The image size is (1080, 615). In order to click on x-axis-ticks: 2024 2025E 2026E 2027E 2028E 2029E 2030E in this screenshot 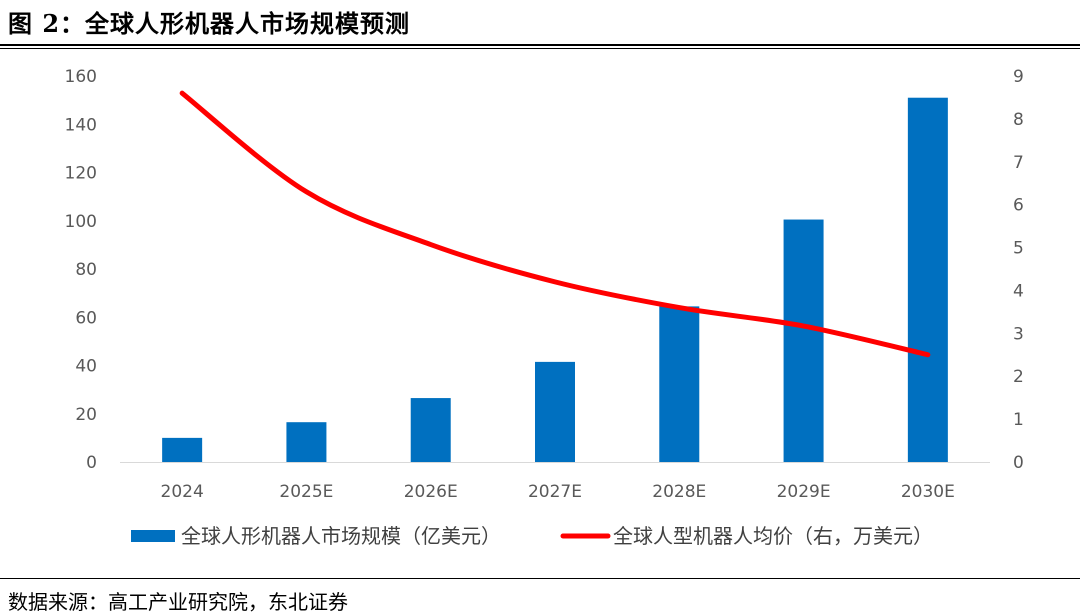, I will do `click(558, 492)`.